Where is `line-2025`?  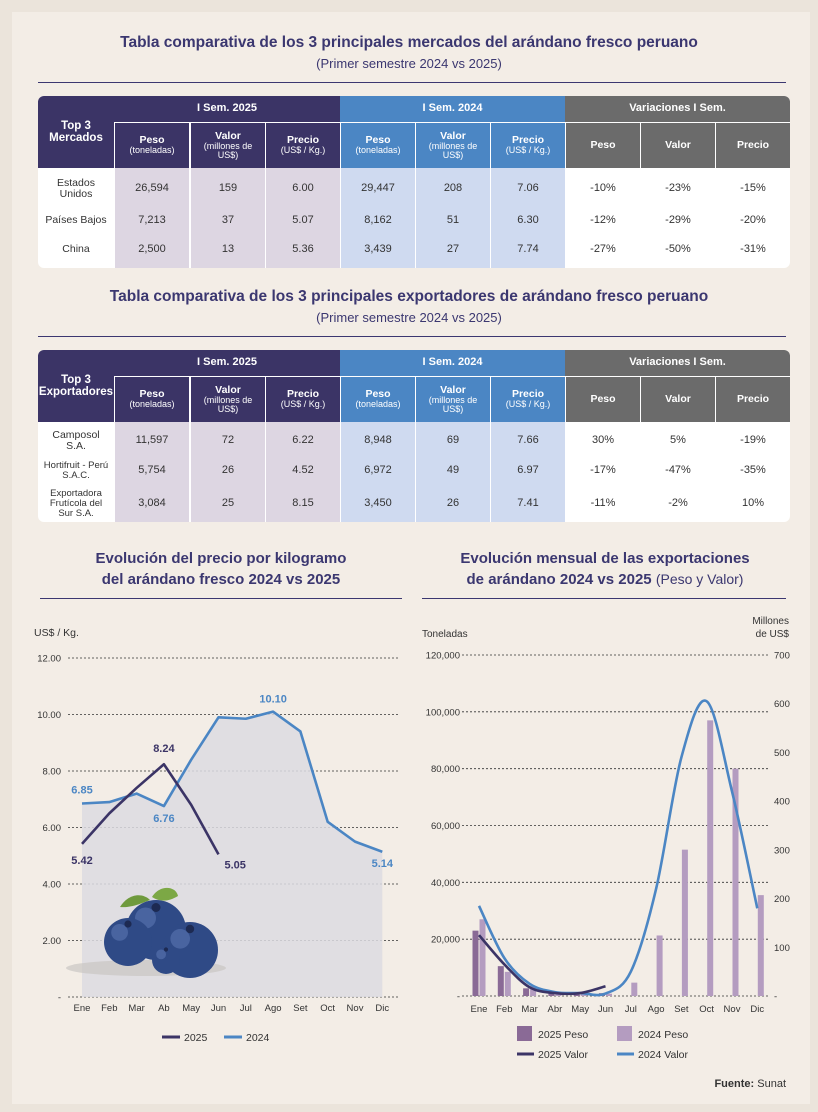
line-2025 is located at coordinates (150, 808).